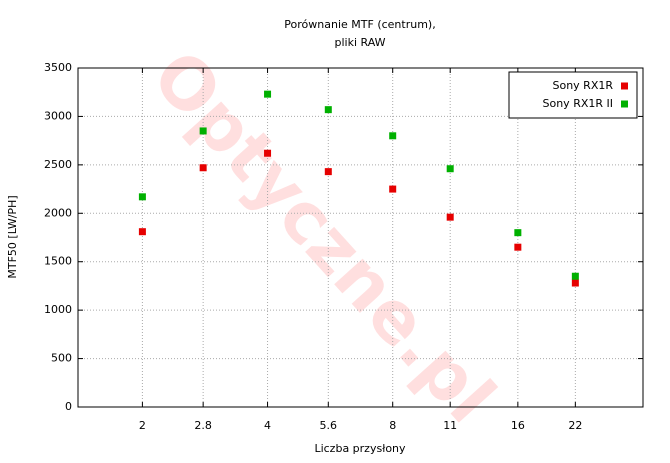  I want to click on y-tick-label: 3000, so click(58, 115).